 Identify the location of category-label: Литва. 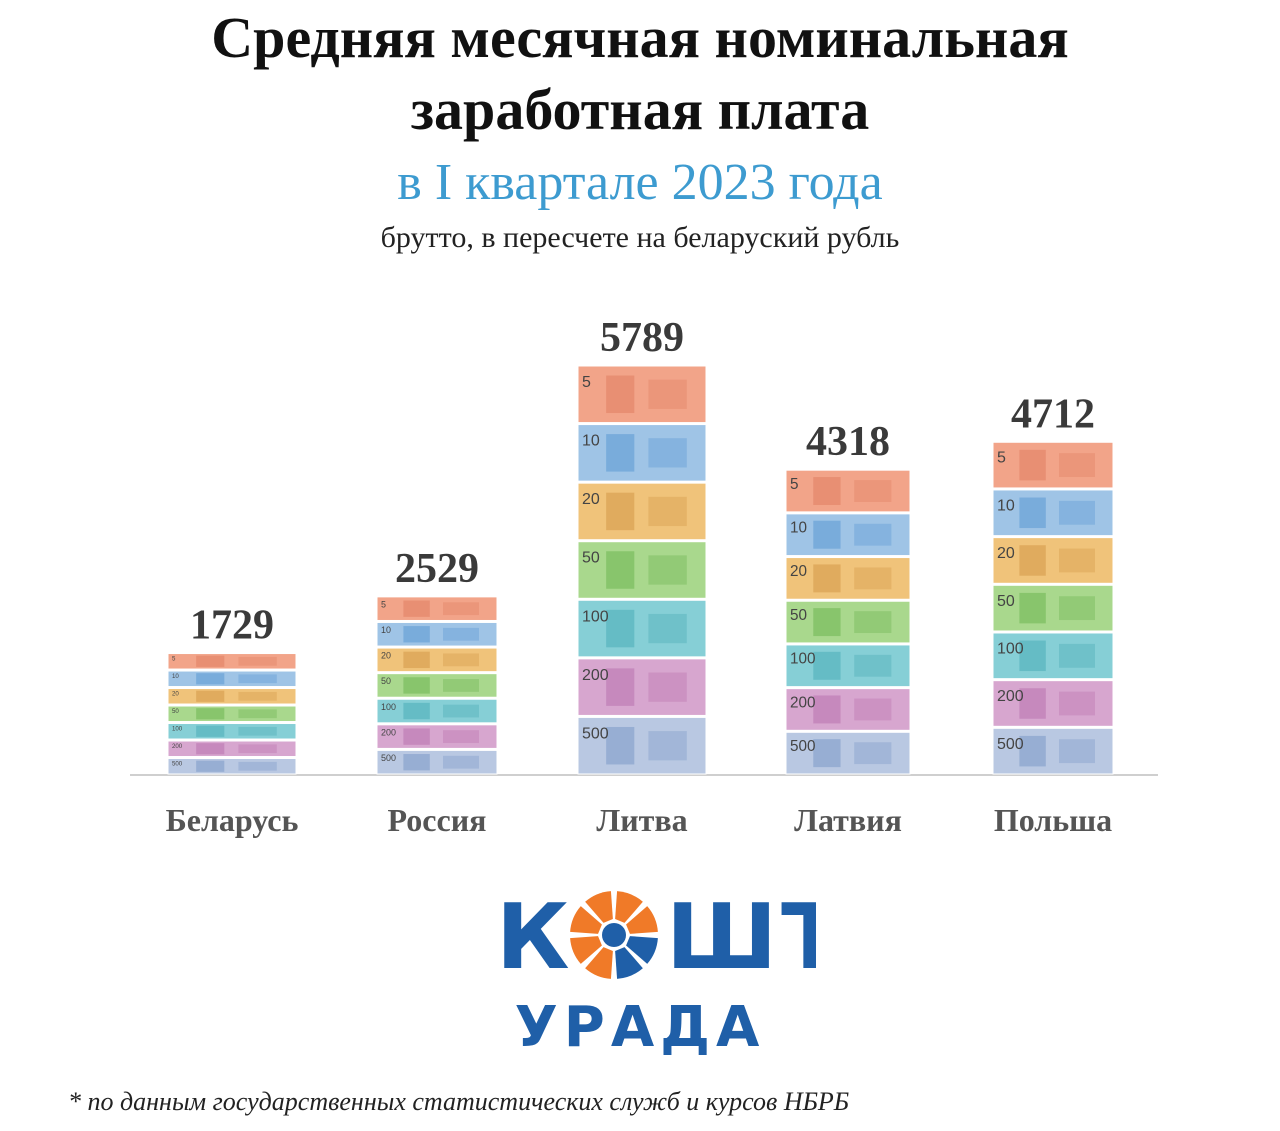
(641, 820).